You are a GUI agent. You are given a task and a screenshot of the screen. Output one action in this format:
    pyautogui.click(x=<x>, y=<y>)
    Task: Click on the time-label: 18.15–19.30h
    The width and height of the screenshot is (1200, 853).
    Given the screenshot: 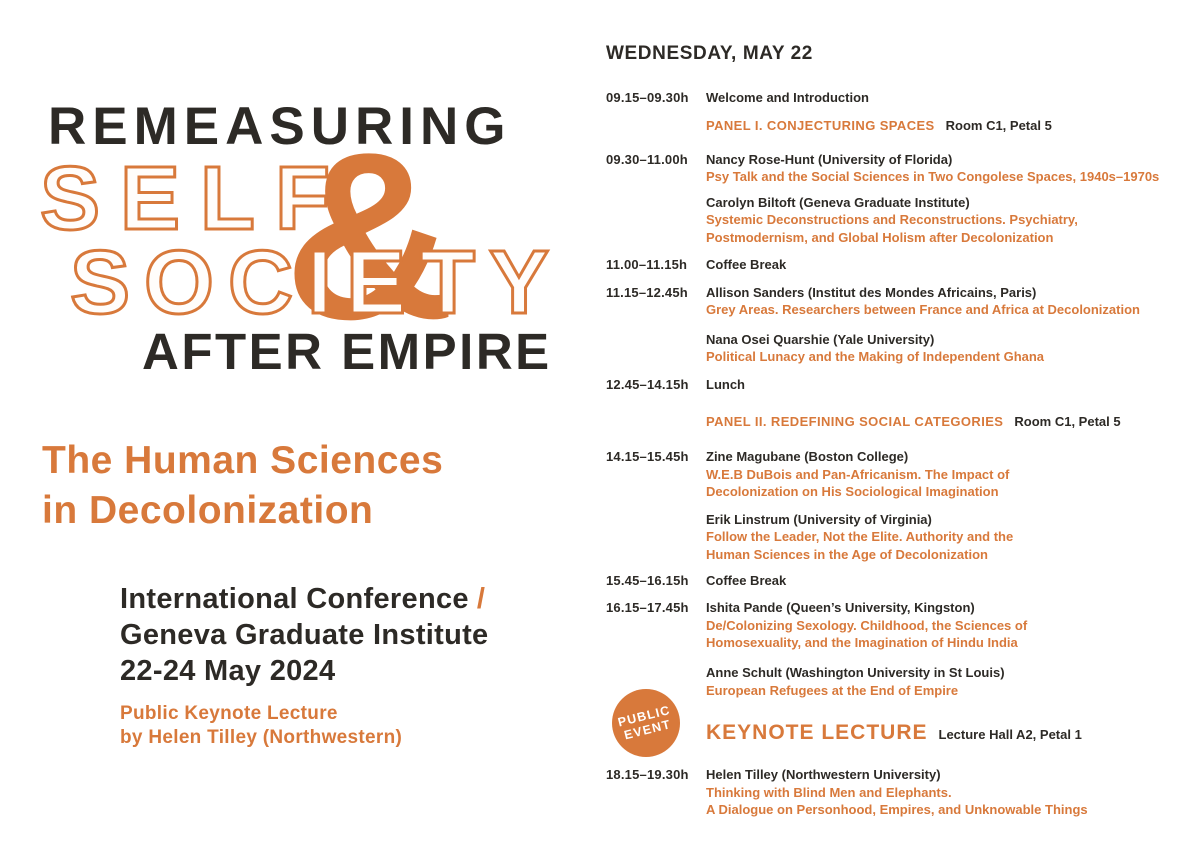 What is the action you would take?
    pyautogui.click(x=647, y=774)
    